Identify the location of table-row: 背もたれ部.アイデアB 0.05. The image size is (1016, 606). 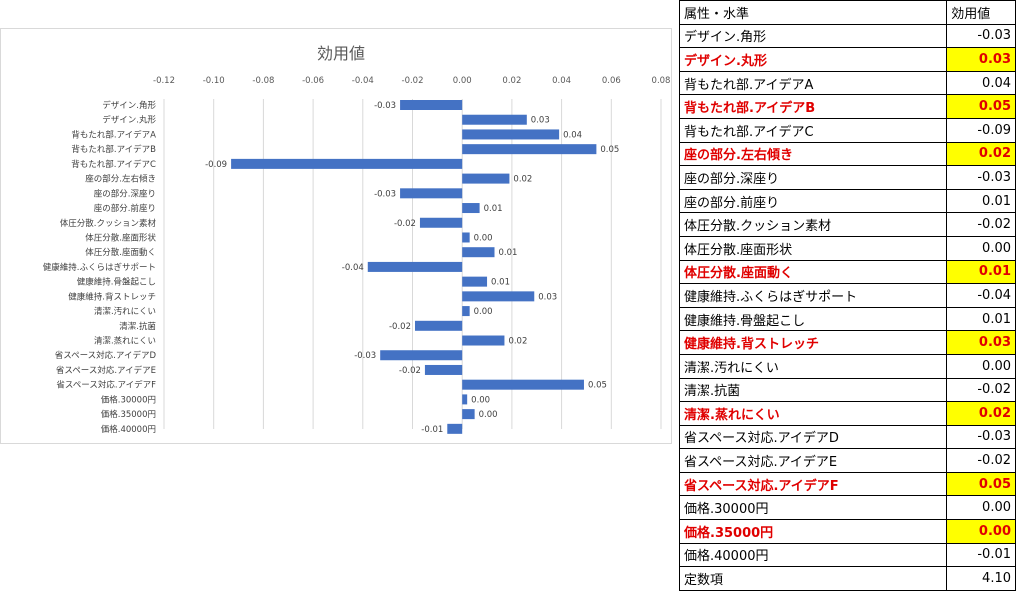
(847, 106).